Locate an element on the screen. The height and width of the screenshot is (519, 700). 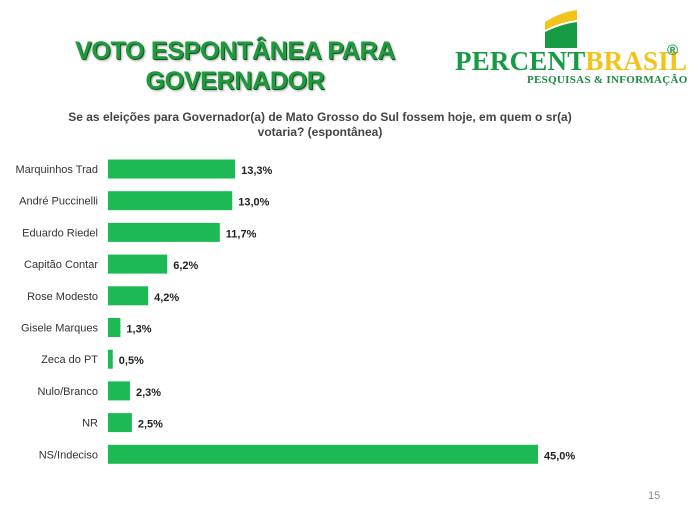
category-label: Zeca do PT is located at coordinates (69, 360).